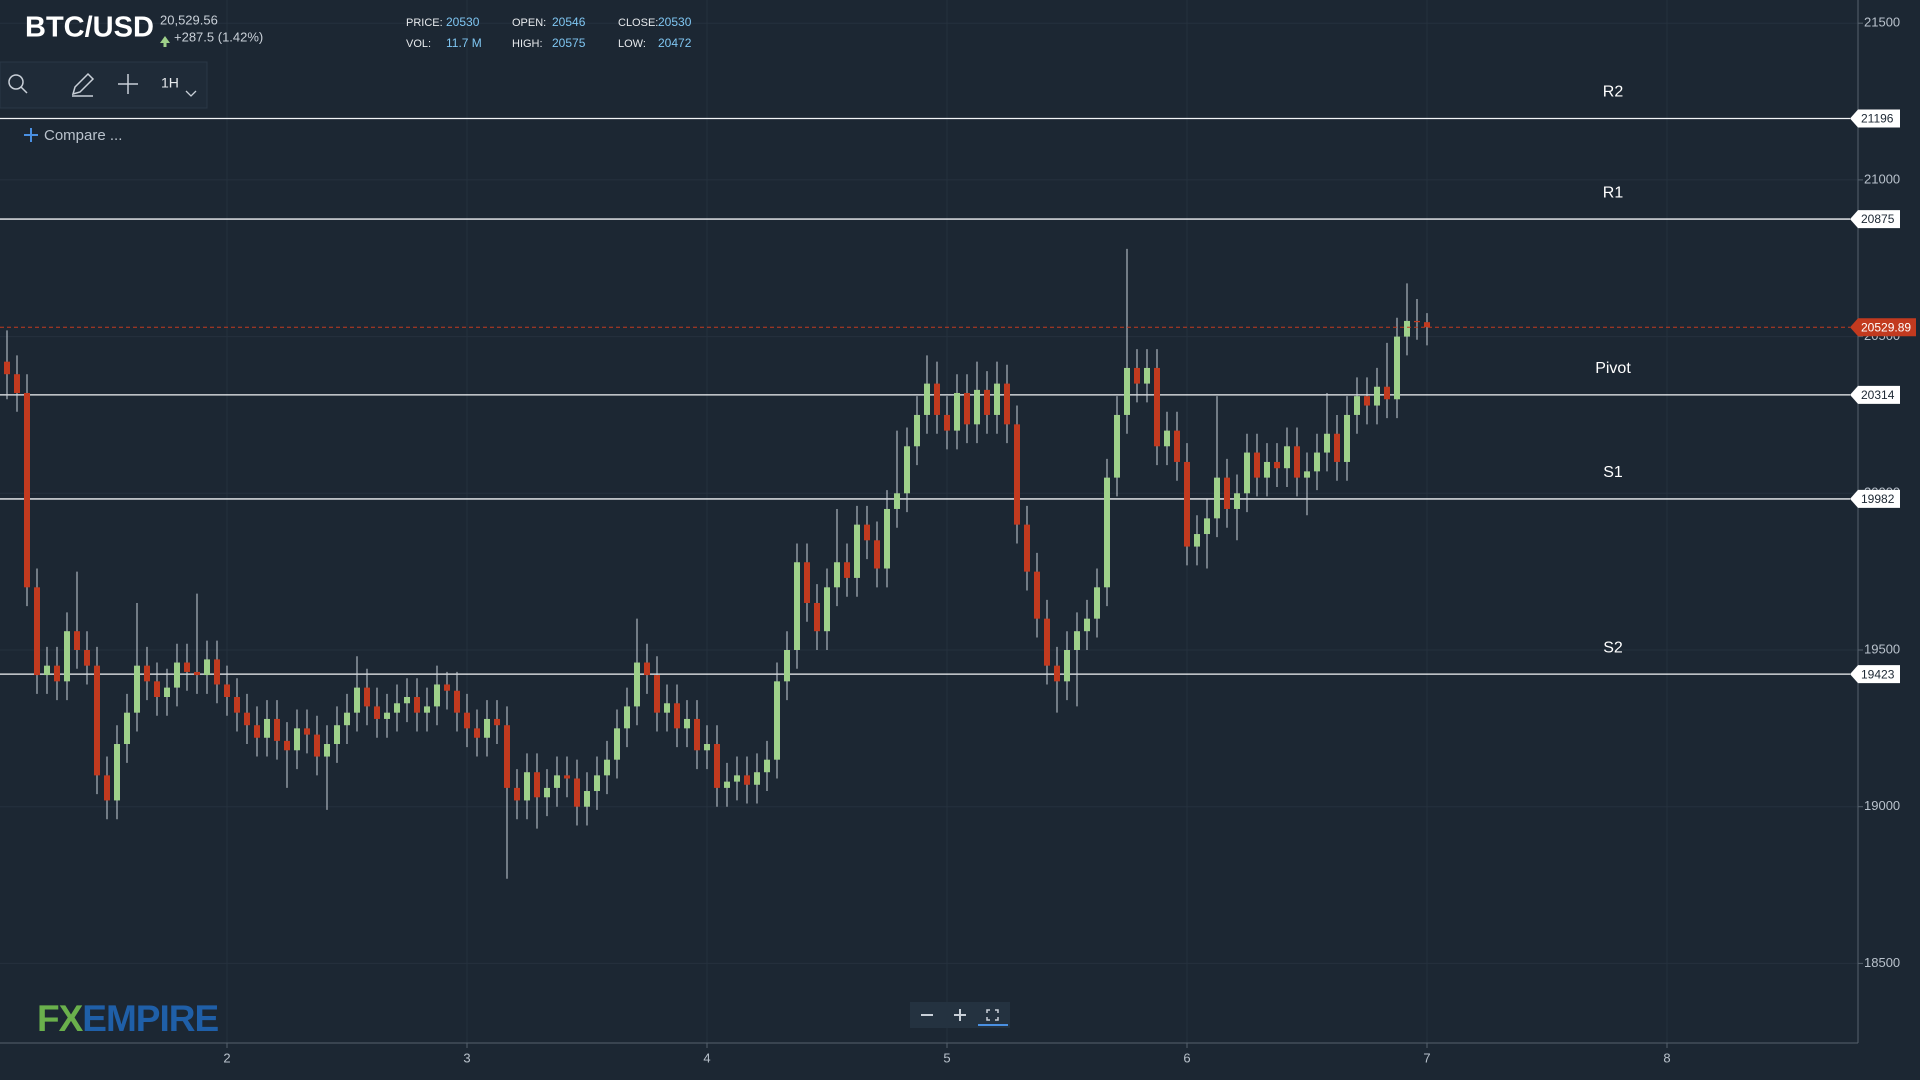 The width and height of the screenshot is (1920, 1080). Describe the element at coordinates (1878, 674) in the screenshot. I see `level-tag-label: 19423` at that location.